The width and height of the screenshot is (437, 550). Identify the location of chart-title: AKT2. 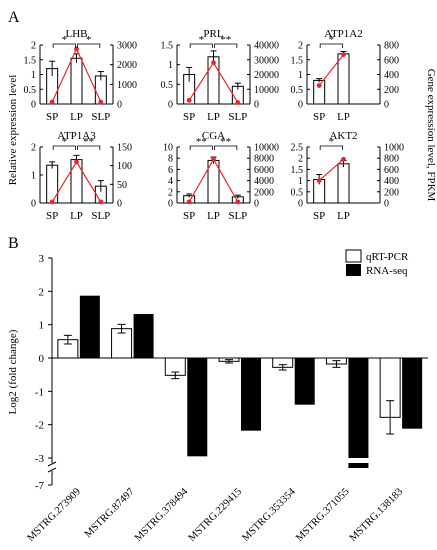
(343, 136).